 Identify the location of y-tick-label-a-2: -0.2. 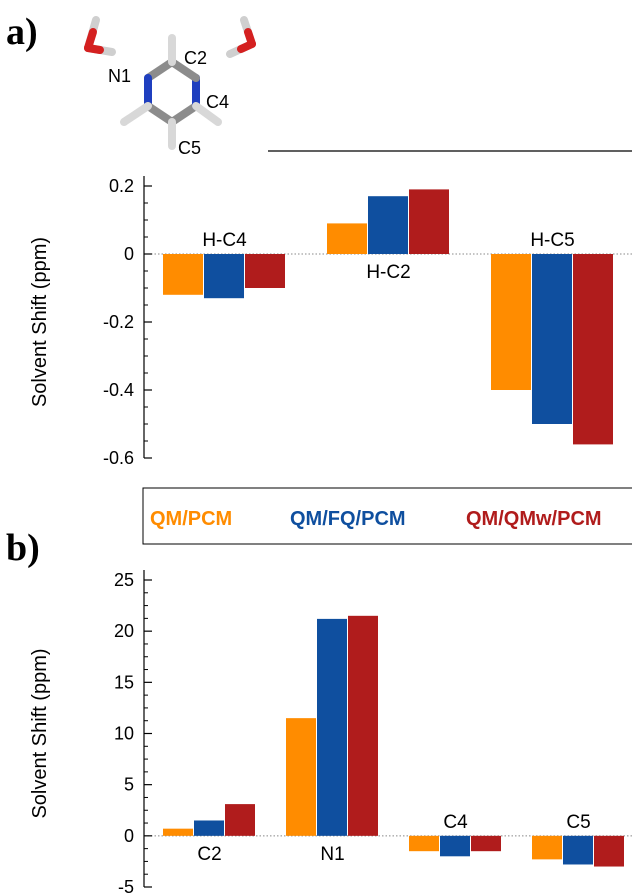
(118, 322).